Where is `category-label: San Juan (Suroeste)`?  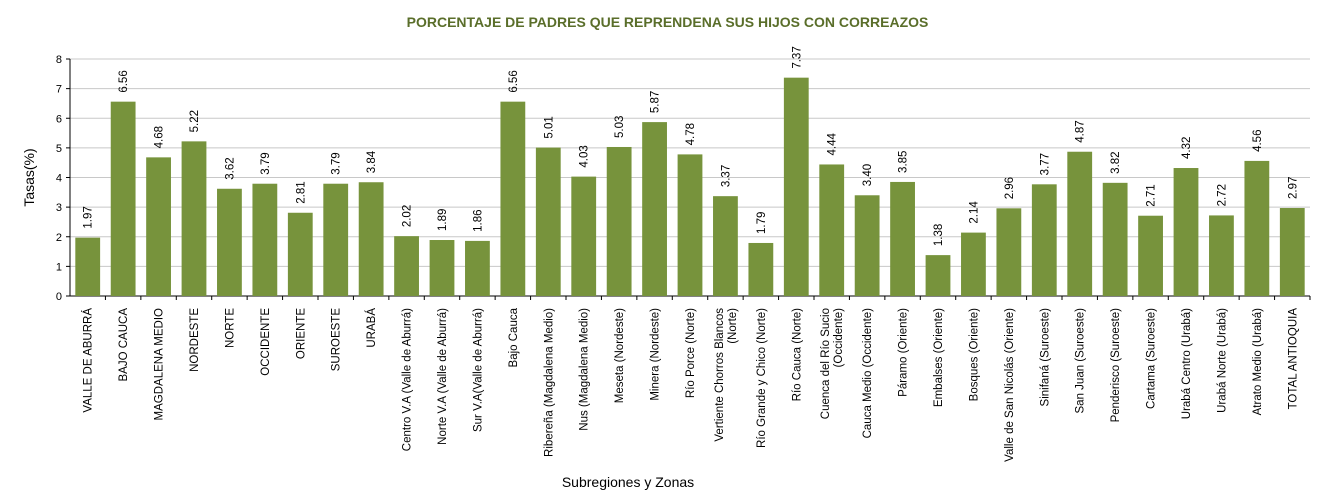
category-label: San Juan (Suroeste) is located at coordinates (1081, 361).